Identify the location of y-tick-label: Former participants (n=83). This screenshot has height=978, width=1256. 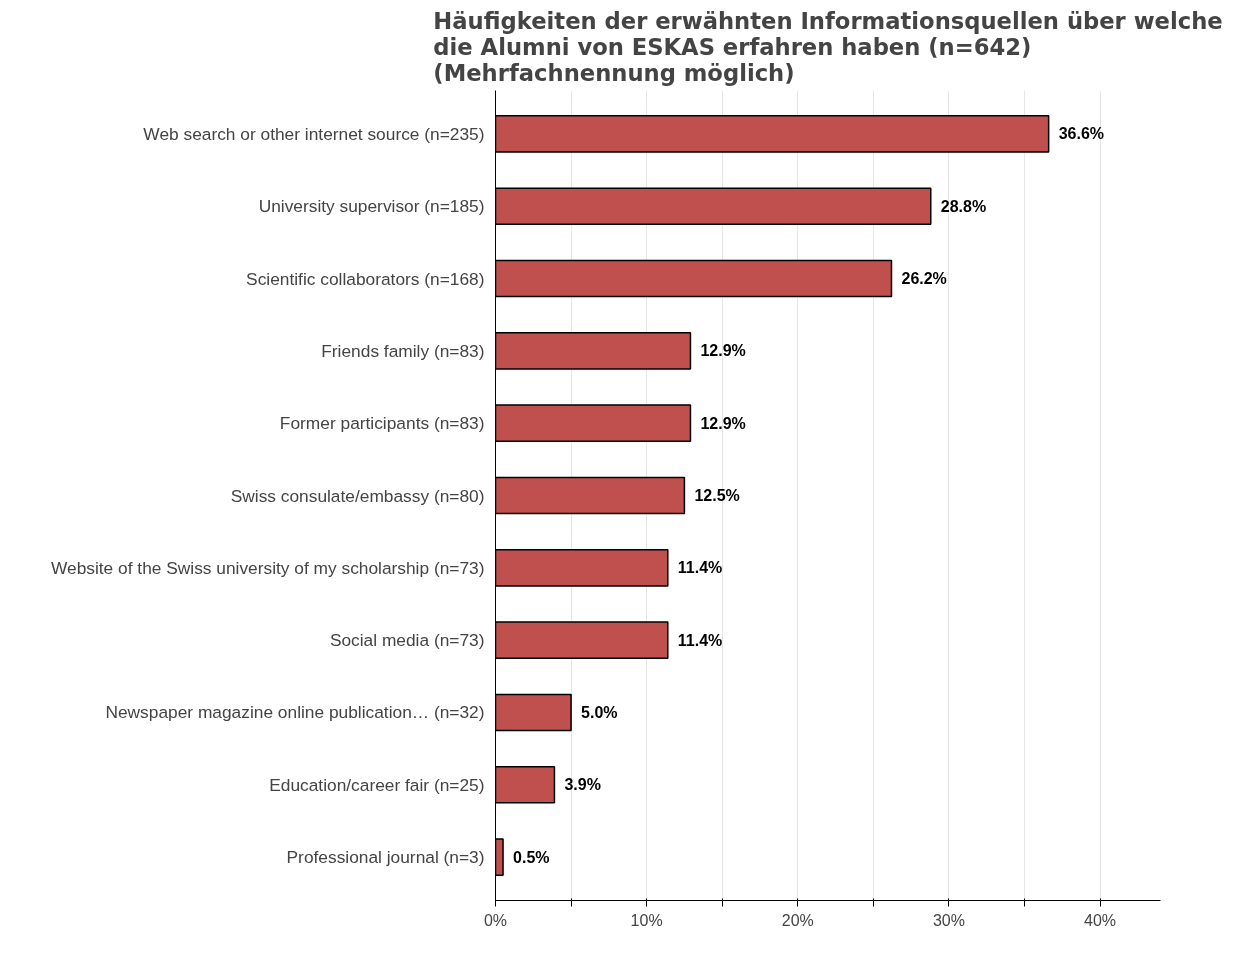
(382, 423).